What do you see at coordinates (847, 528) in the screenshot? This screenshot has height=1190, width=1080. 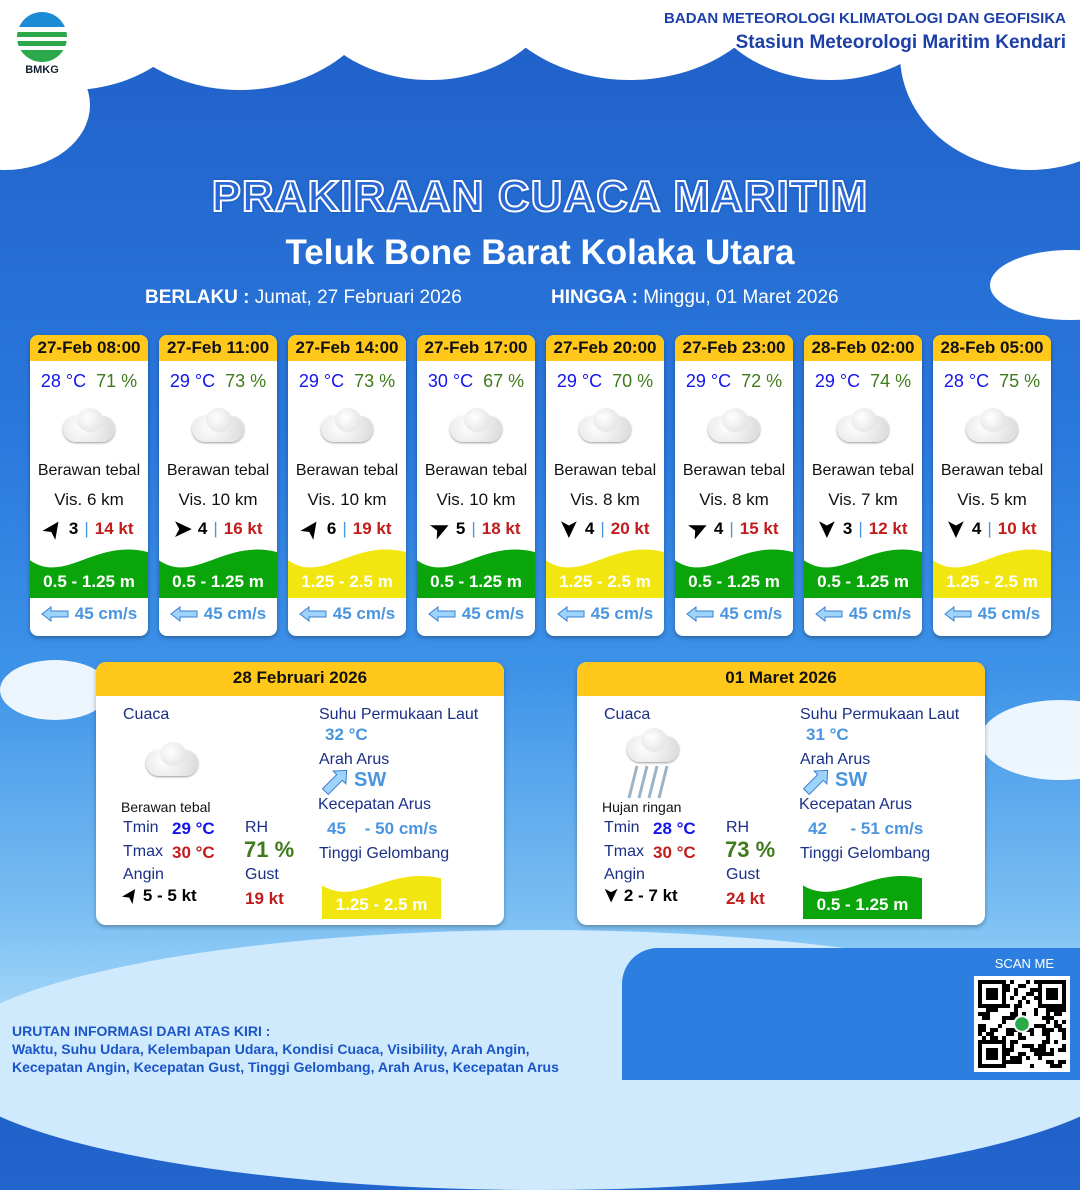 I see `wind-speed: 3` at bounding box center [847, 528].